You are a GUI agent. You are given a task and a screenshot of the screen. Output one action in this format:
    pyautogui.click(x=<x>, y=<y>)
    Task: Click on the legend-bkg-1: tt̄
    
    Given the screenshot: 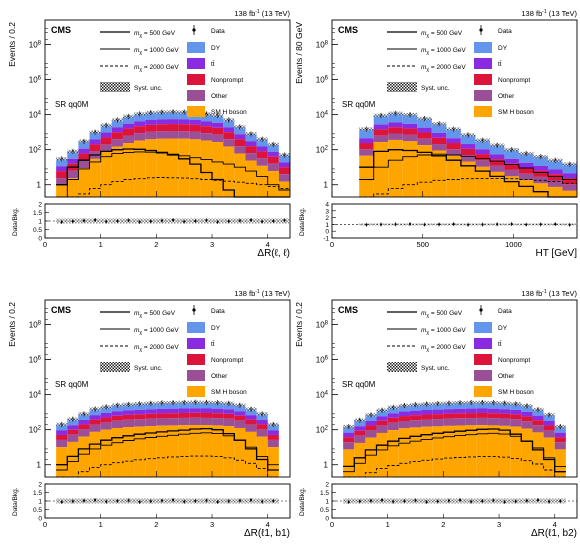 What is the action you would take?
    pyautogui.click(x=500, y=64)
    